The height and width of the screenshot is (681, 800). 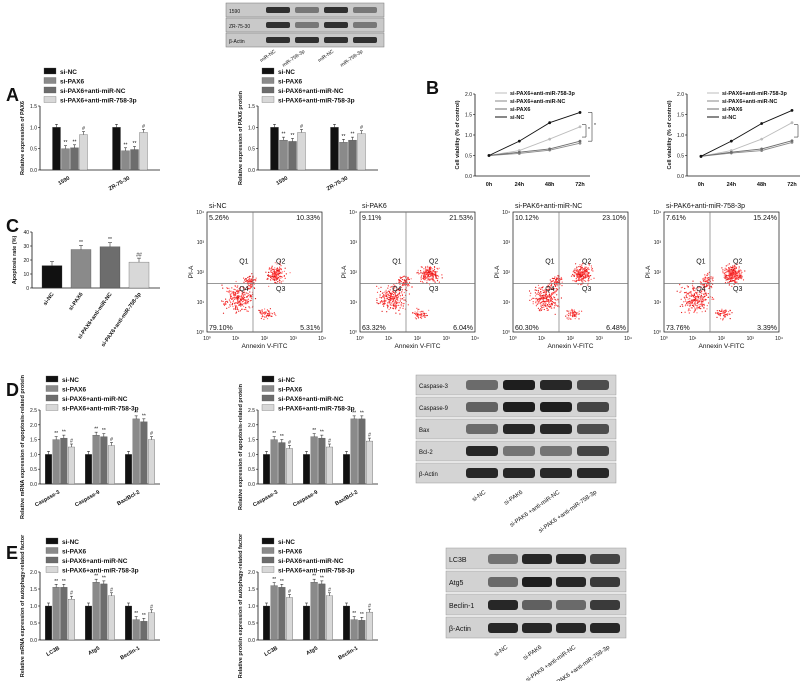 I want to click on y-tick-label: 0.0, so click(x=251, y=641).